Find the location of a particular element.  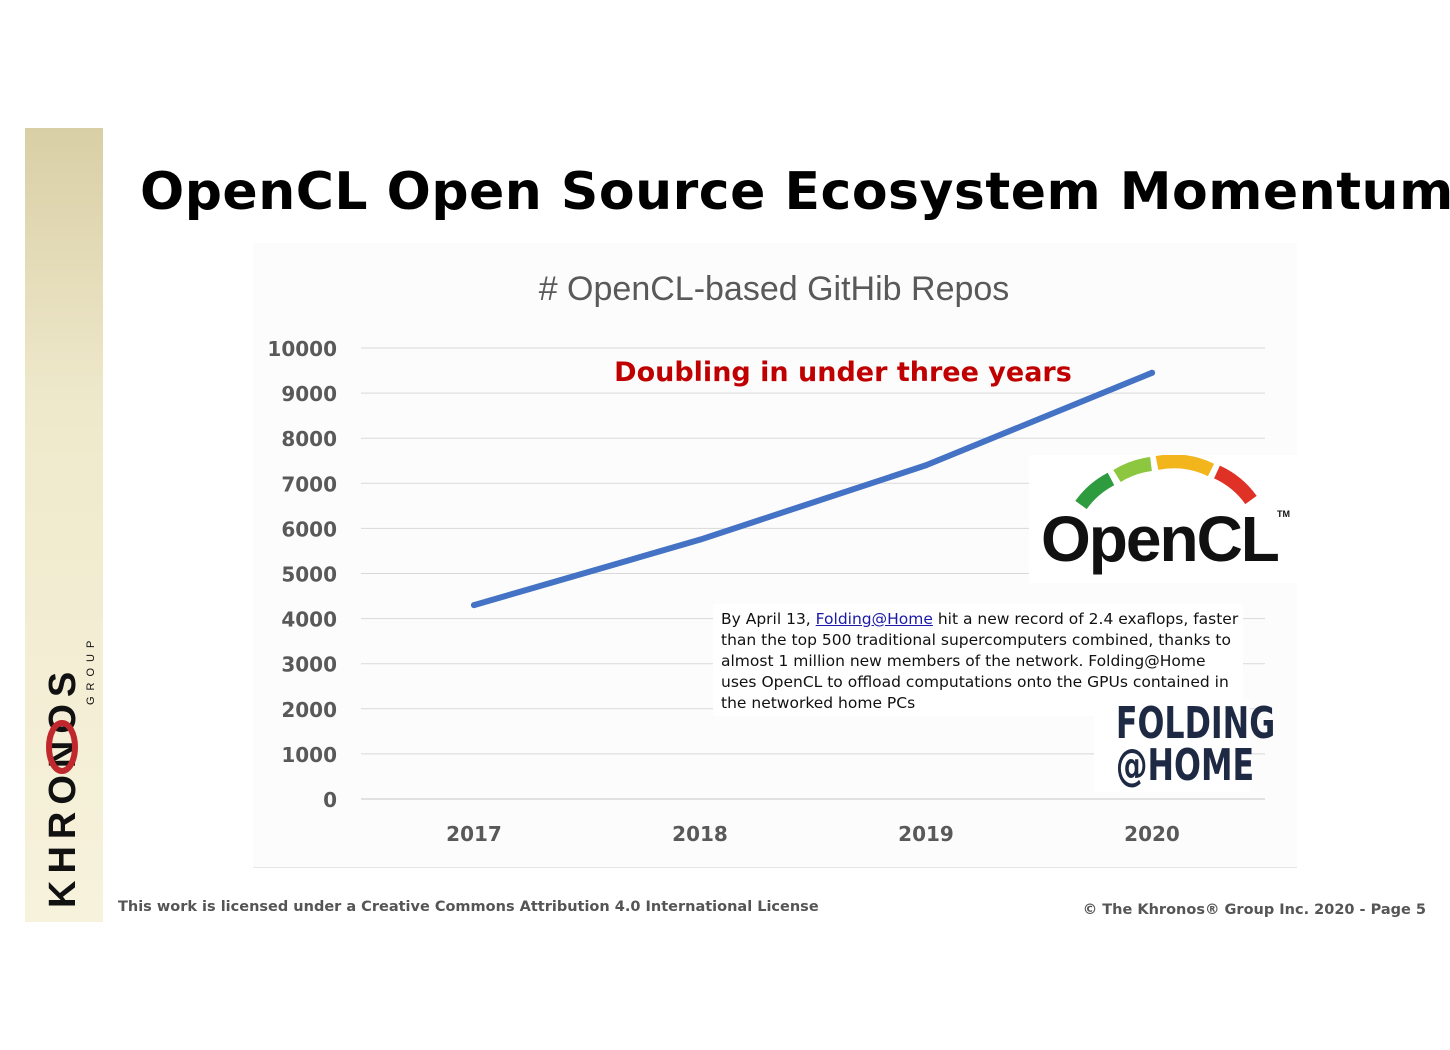

opencl-arc-lime-icon is located at coordinates (1133, 470).